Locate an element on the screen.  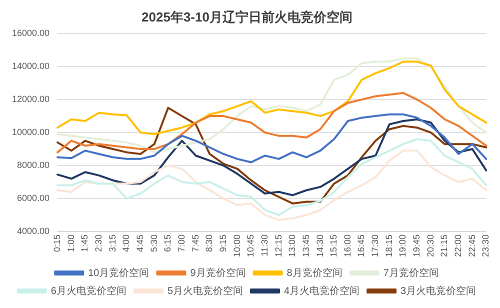
legend-label: 10月竞价空间 is located at coordinates (119, 272).